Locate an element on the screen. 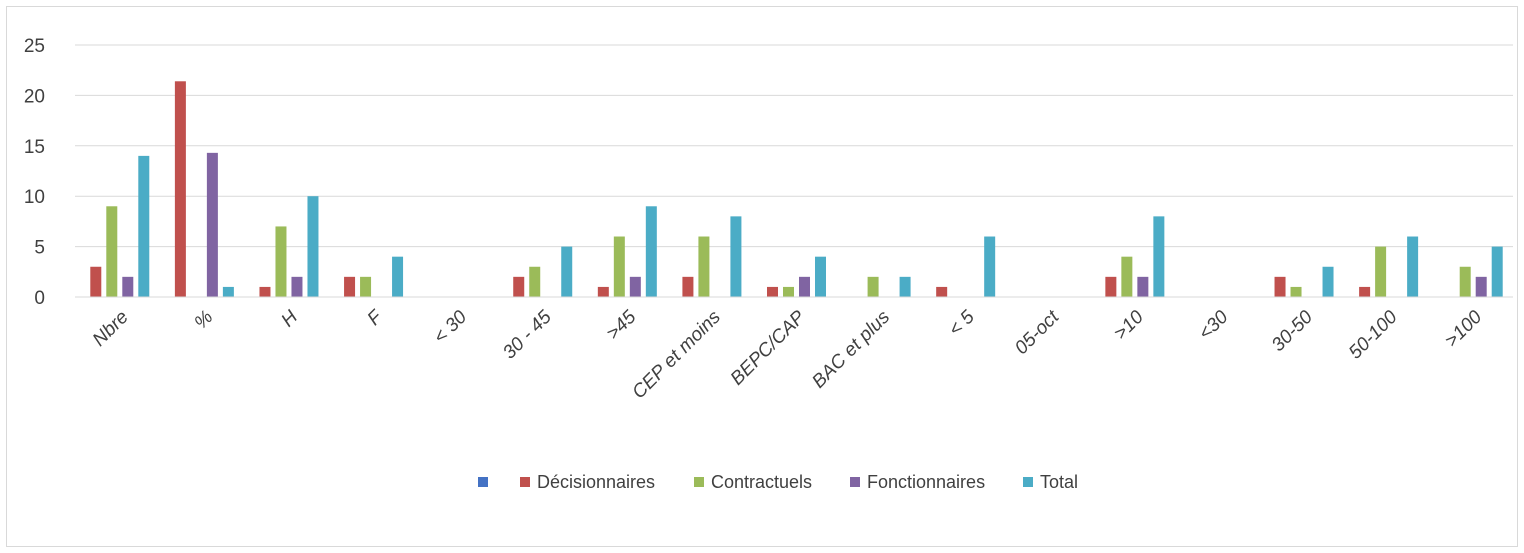 The height and width of the screenshot is (553, 1524). x-category-label: % is located at coordinates (204, 320).